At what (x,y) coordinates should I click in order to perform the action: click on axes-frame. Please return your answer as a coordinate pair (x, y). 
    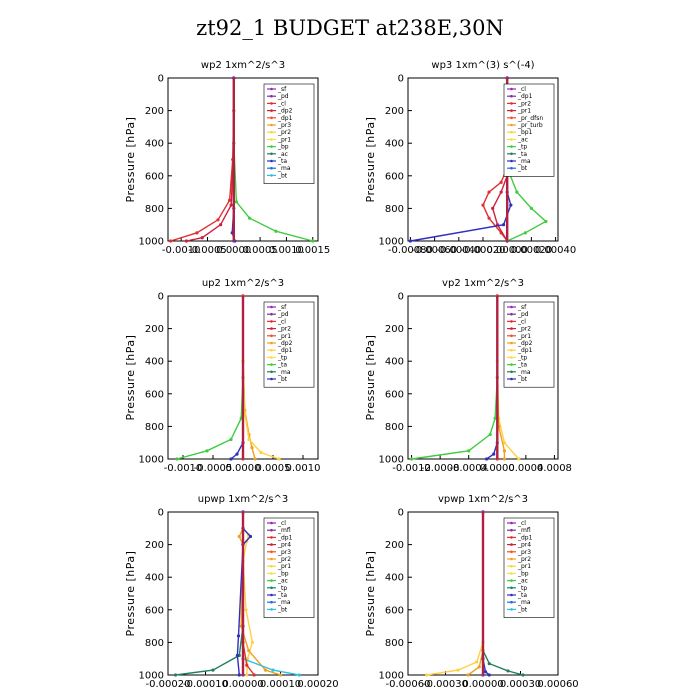
    Looking at the image, I should click on (483, 377).